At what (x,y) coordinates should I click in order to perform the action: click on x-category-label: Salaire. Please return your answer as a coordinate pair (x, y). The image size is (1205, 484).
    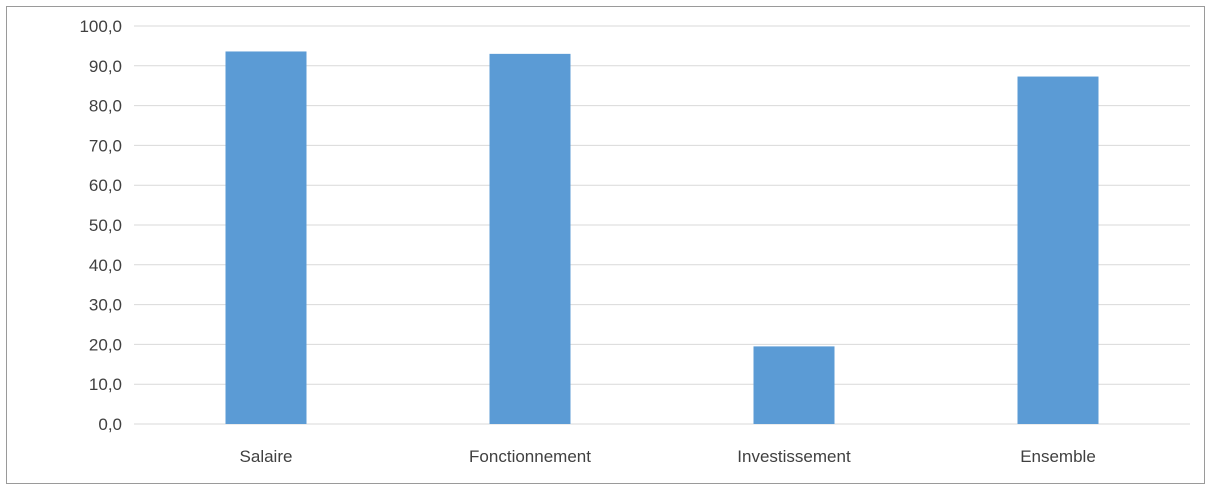
    Looking at the image, I should click on (266, 456).